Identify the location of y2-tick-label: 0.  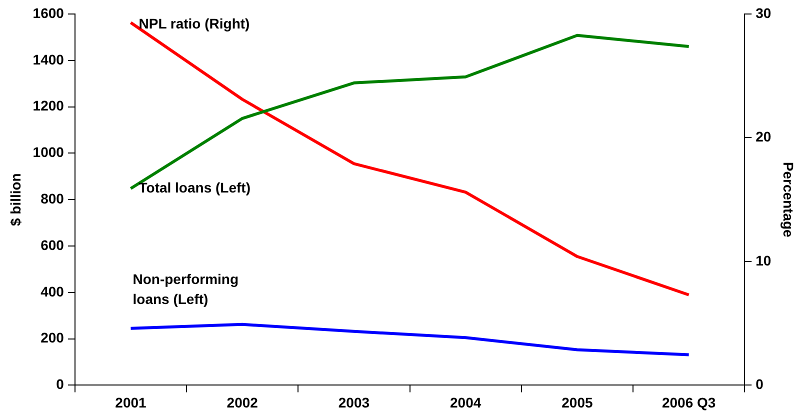
(760, 384).